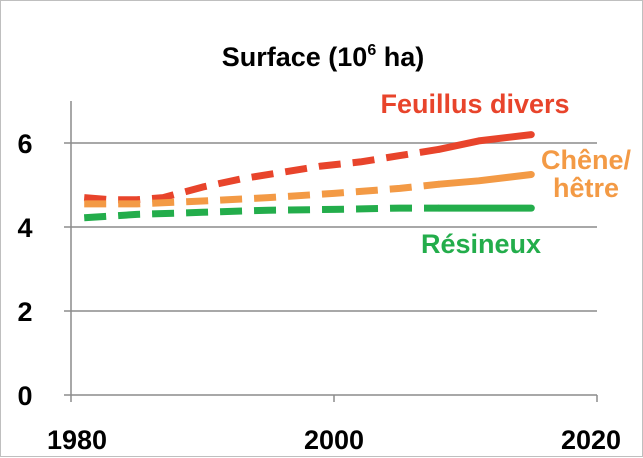 The height and width of the screenshot is (458, 643). Describe the element at coordinates (295, 57) in the screenshot. I see `chart-title-main: Surface (10` at that location.